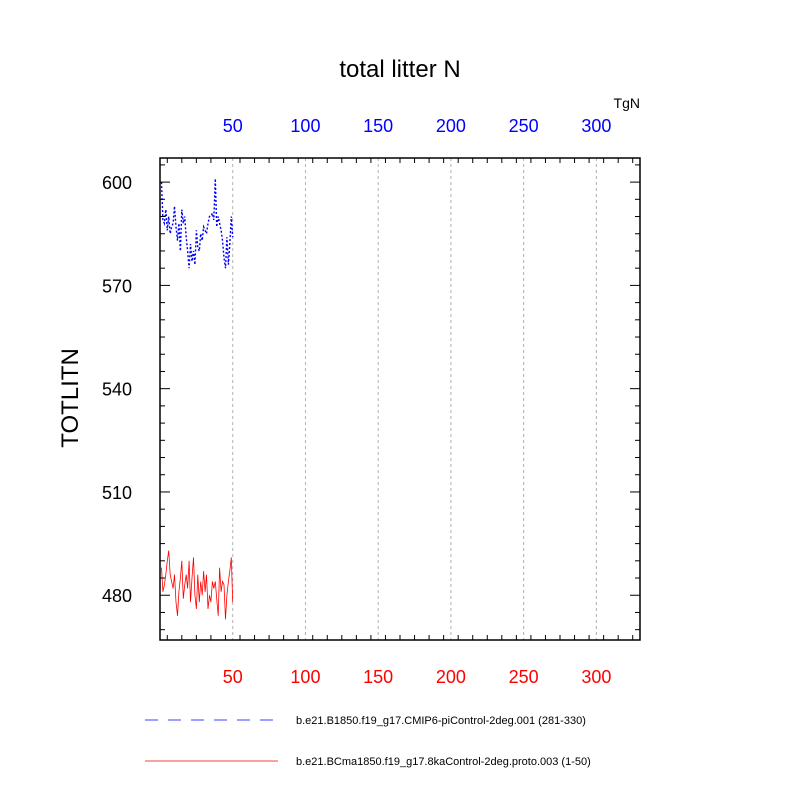 The width and height of the screenshot is (800, 800). Describe the element at coordinates (117, 596) in the screenshot. I see `y-tick-label: 480` at that location.